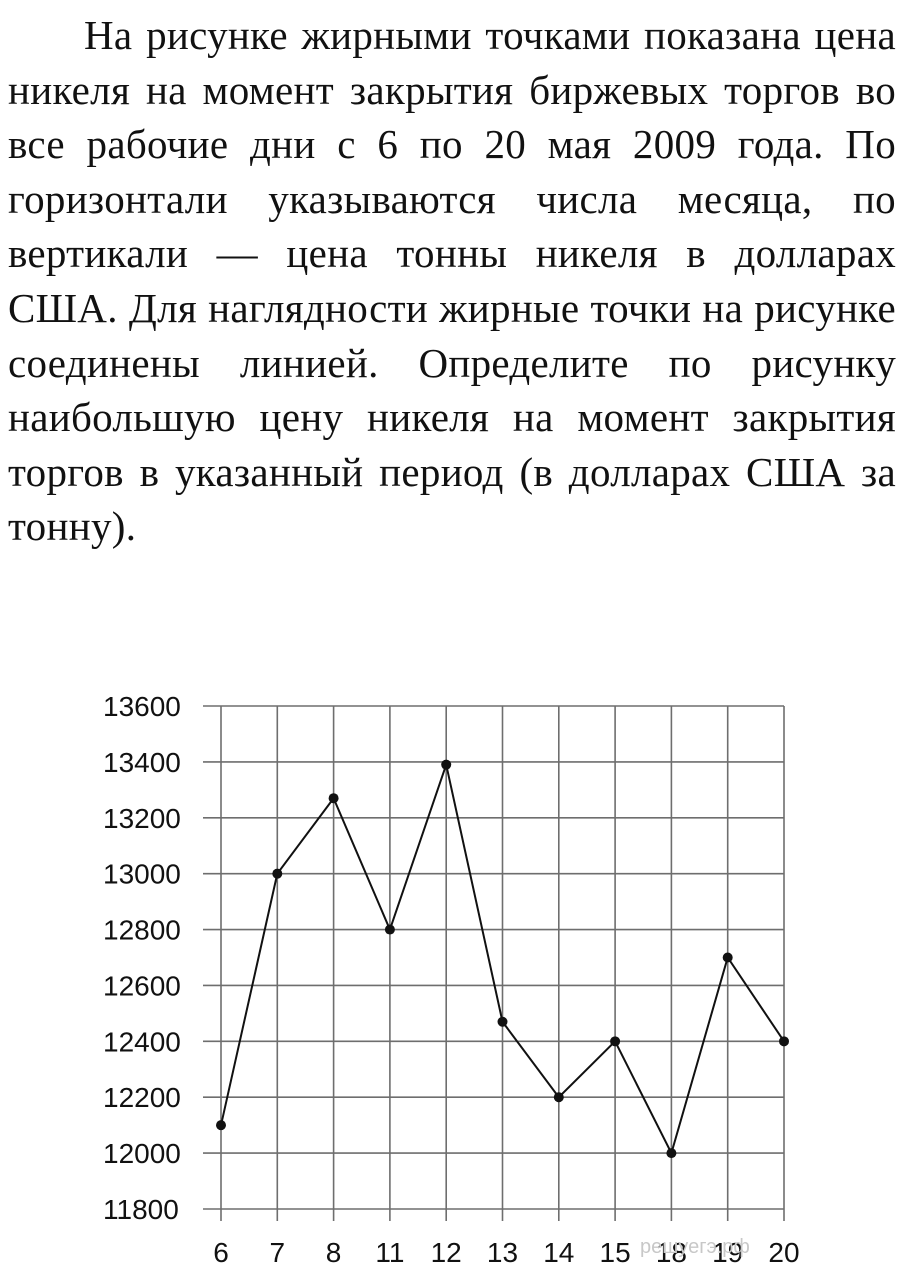 The width and height of the screenshot is (913, 1280). What do you see at coordinates (727, 1252) in the screenshot?
I see `x-tick-label: 19` at bounding box center [727, 1252].